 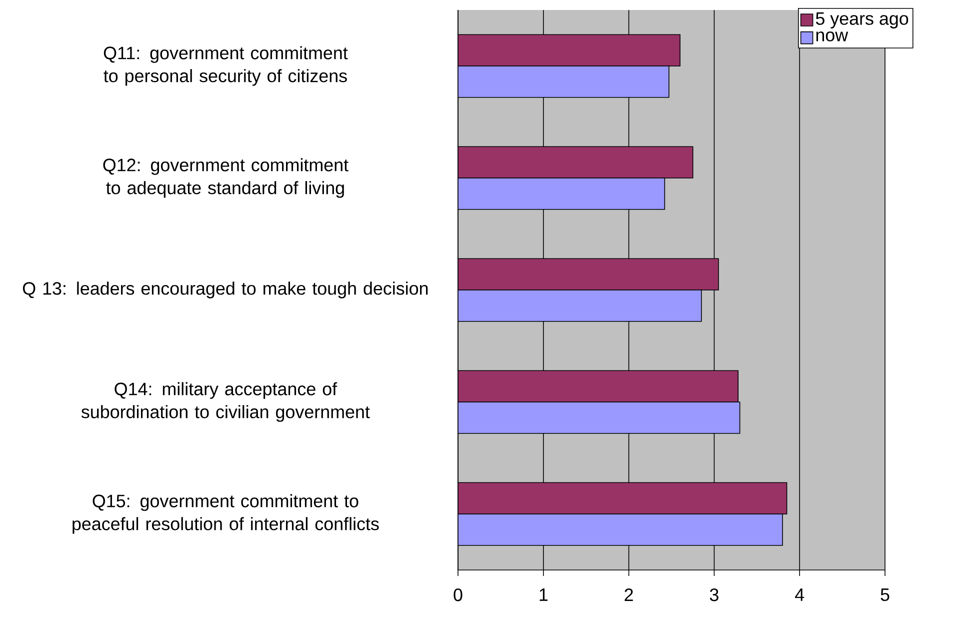 I want to click on y-tick-label: Q14: military acceptance of subordination to civilian government, so click(x=225, y=402).